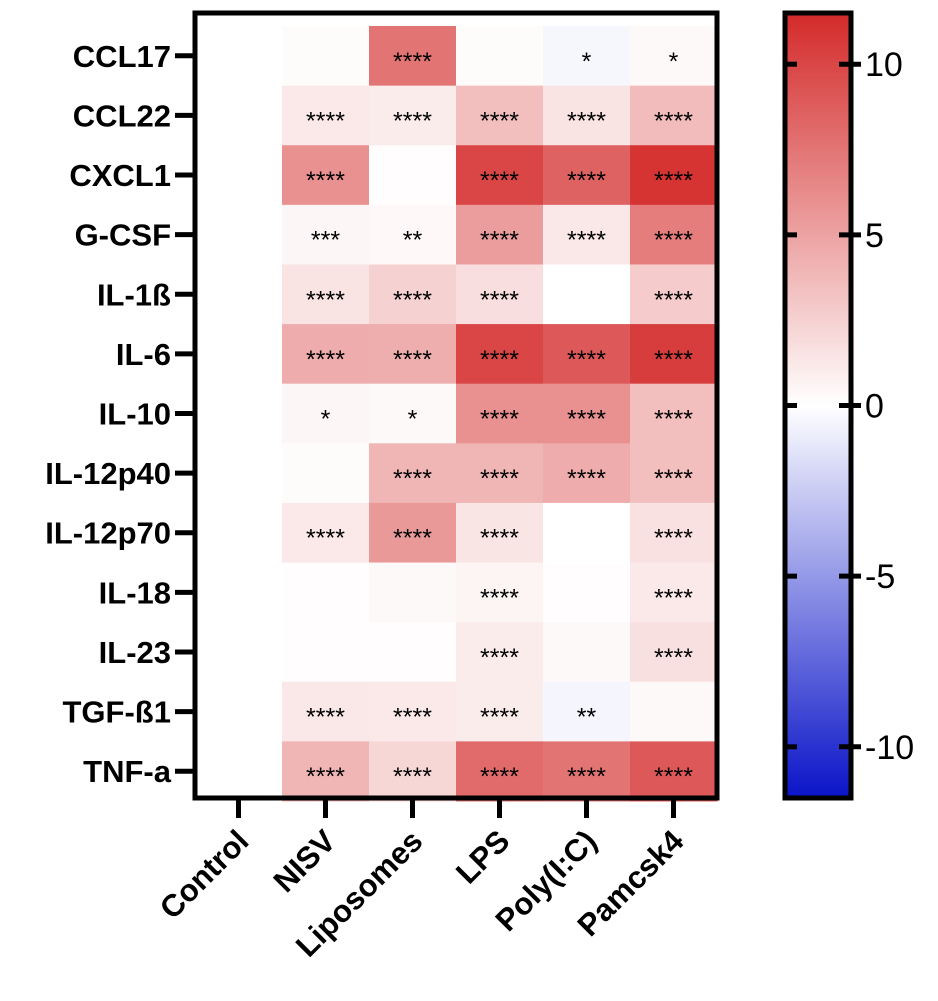 The height and width of the screenshot is (1001, 938). What do you see at coordinates (482, 856) in the screenshot?
I see `column-label: LPS` at bounding box center [482, 856].